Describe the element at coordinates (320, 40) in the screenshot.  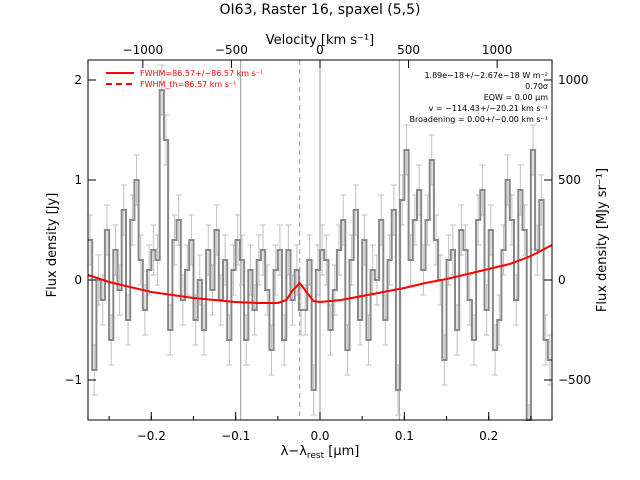
I see `top-axis-label: Velocity [km s⁻¹]` at that location.